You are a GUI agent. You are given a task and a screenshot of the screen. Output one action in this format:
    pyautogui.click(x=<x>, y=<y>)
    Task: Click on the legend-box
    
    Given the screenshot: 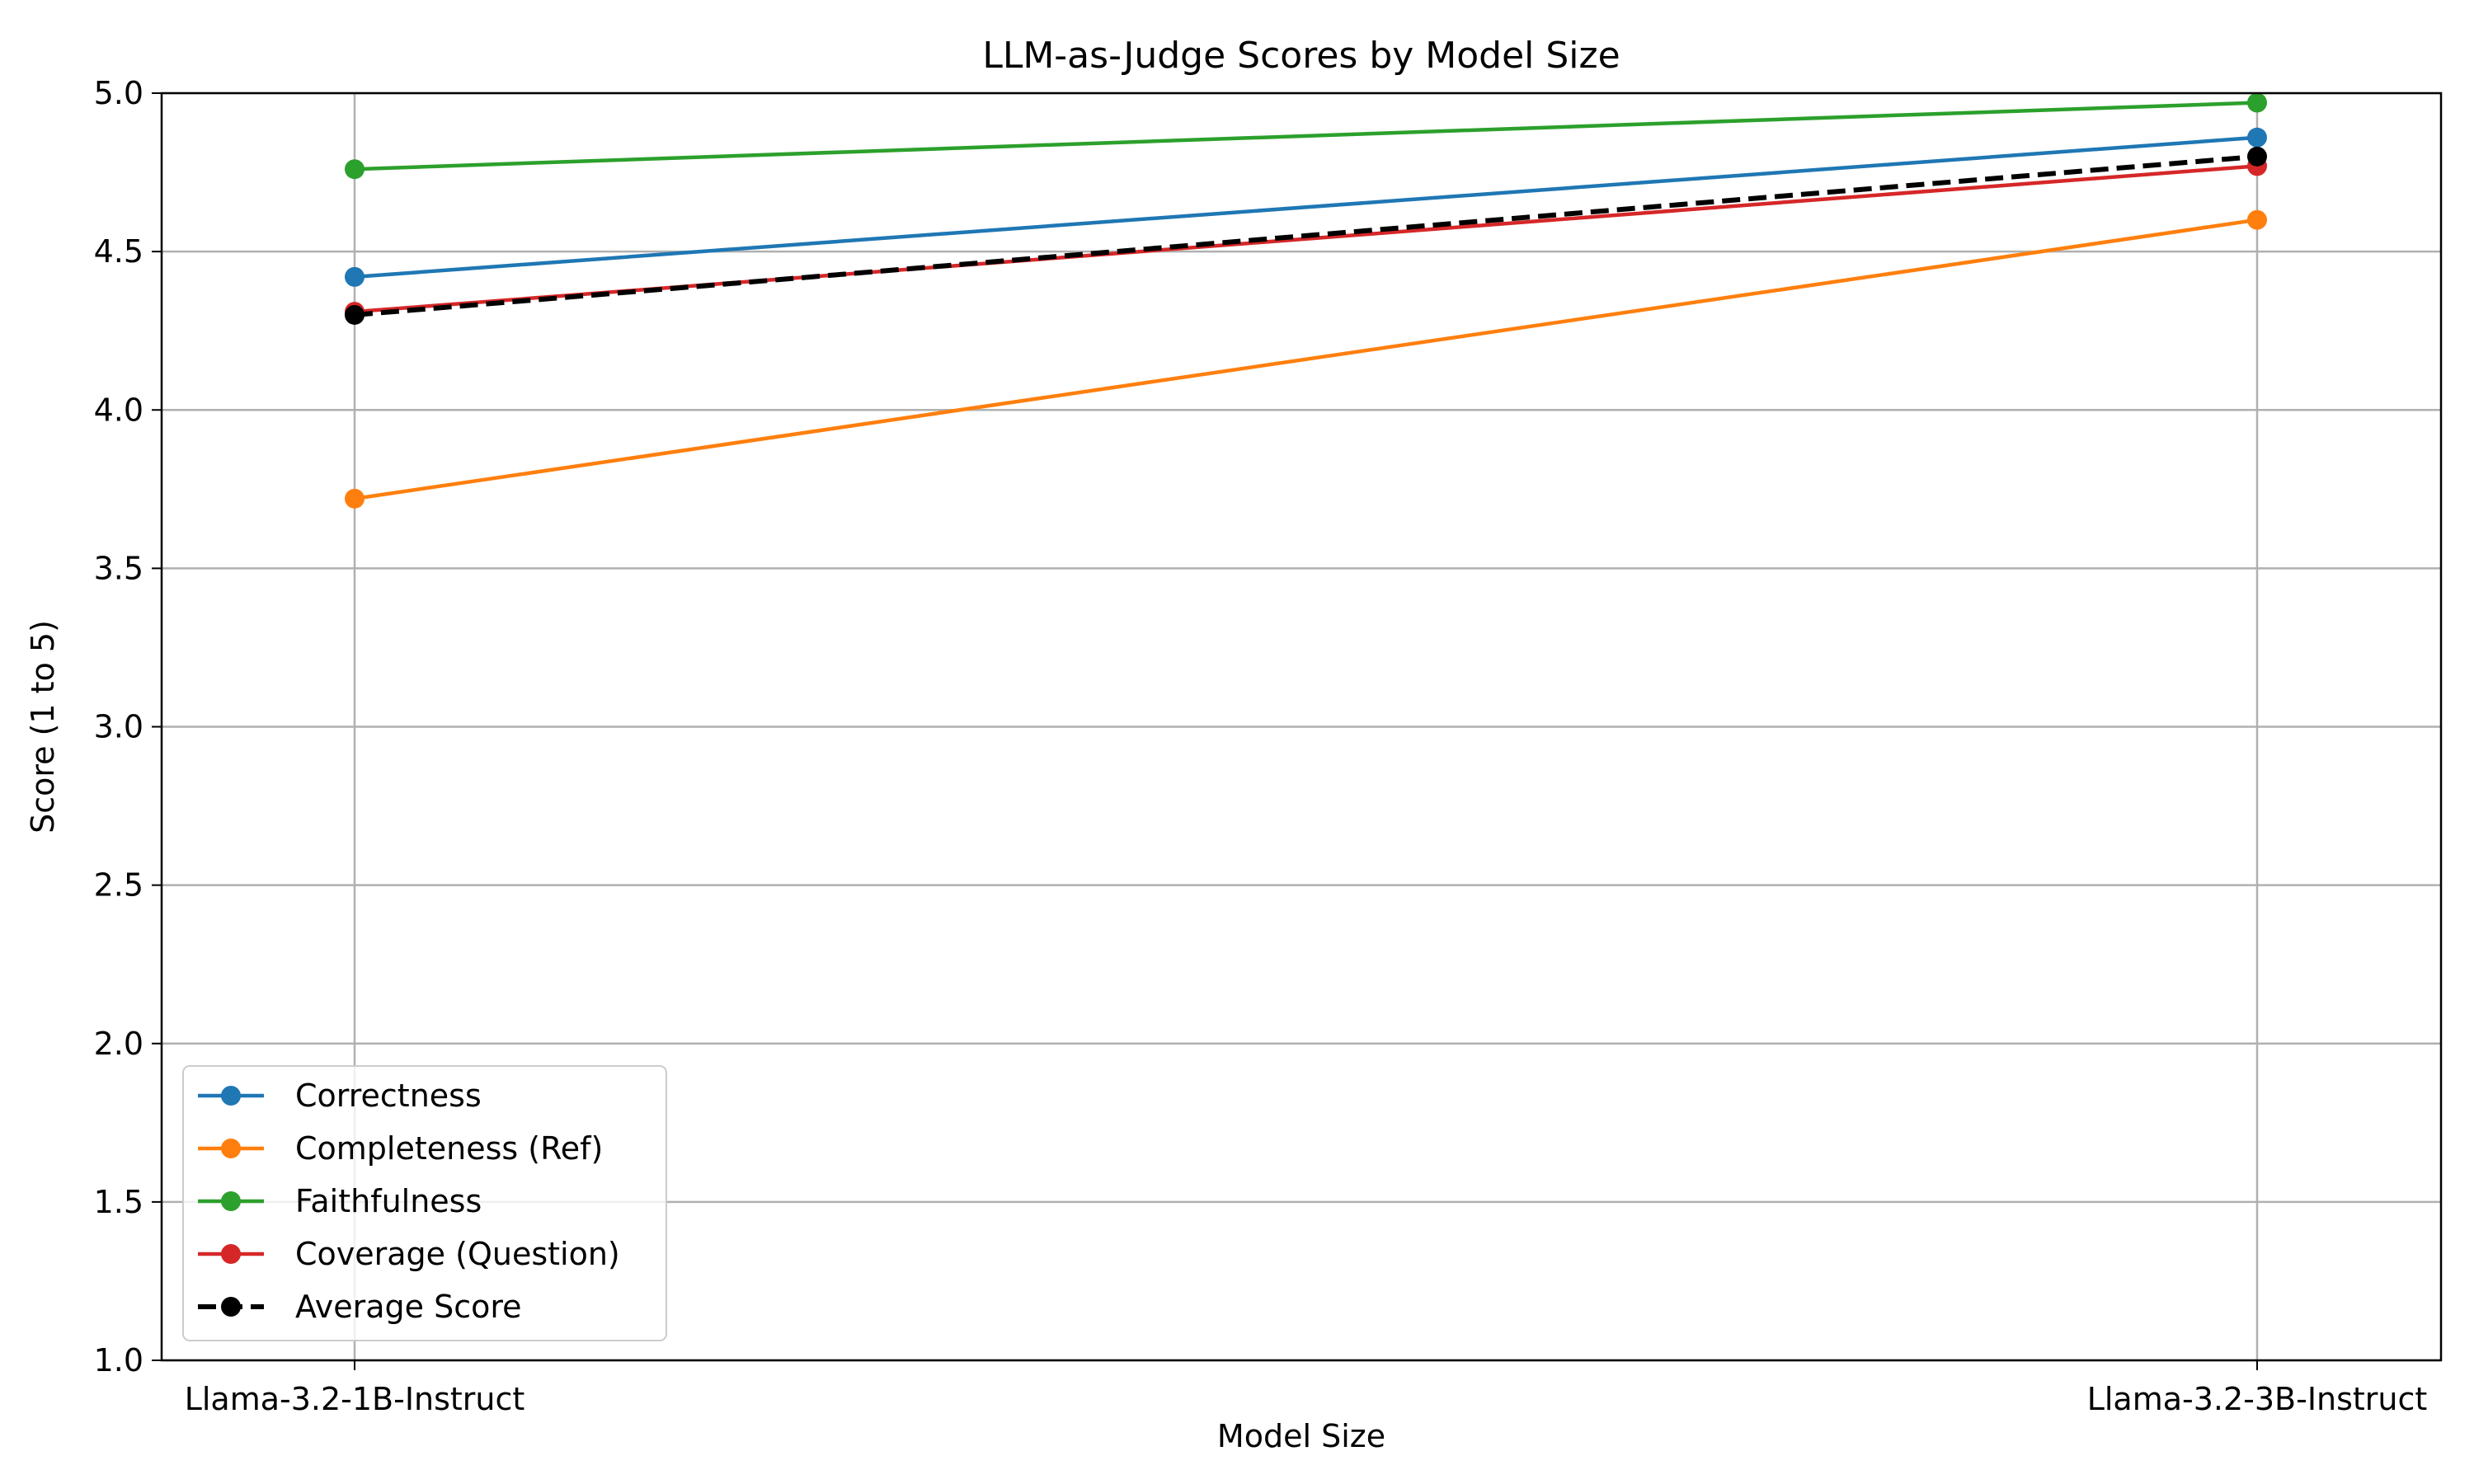 What is the action you would take?
    pyautogui.click(x=424, y=1203)
    